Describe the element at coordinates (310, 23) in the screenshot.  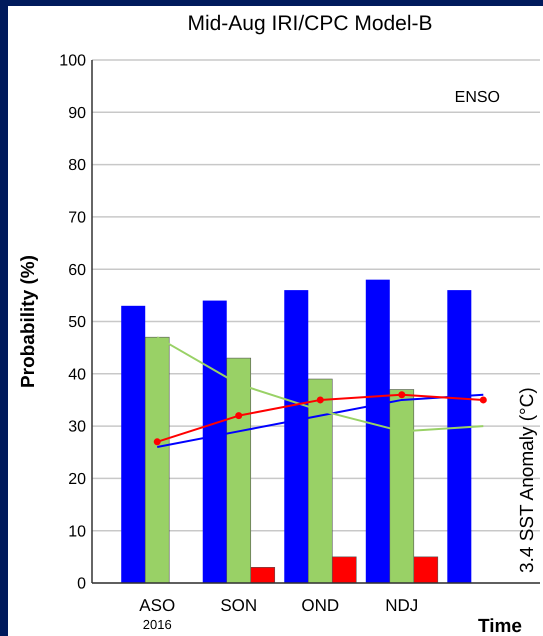
I see `chart-title: Mid-Aug IRI/CPC Model-B` at that location.